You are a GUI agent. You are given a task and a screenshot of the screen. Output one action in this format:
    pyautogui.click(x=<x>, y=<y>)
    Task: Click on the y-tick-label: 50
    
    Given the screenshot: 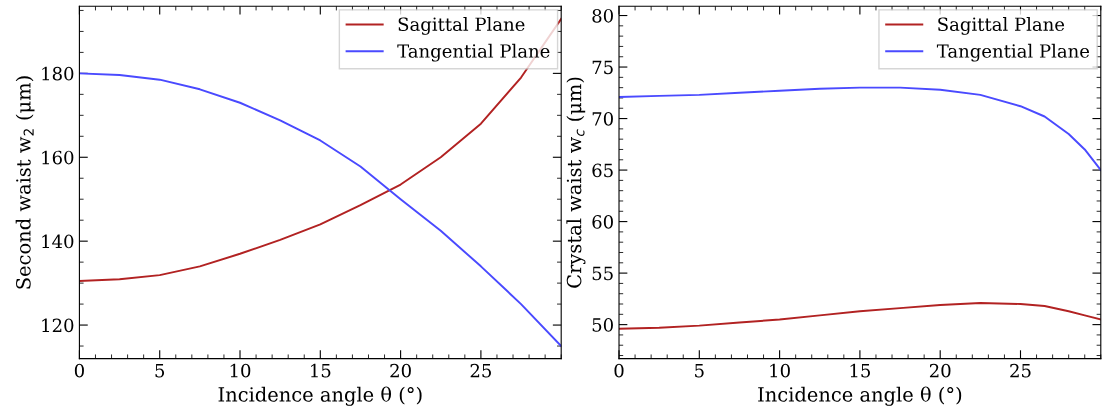 What is the action you would take?
    pyautogui.click(x=602, y=325)
    